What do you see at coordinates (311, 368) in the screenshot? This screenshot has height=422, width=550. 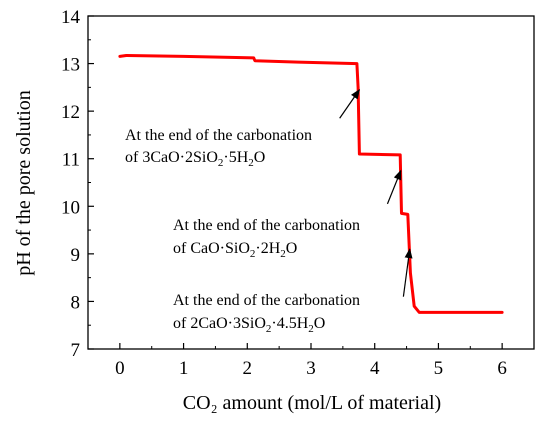 I see `x-tick-label: 3` at bounding box center [311, 368].